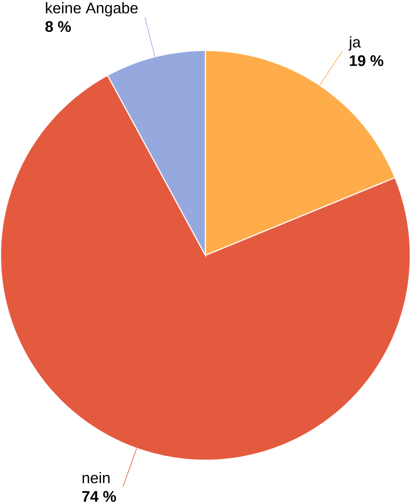  I want to click on data-label: 19 %, so click(367, 60).